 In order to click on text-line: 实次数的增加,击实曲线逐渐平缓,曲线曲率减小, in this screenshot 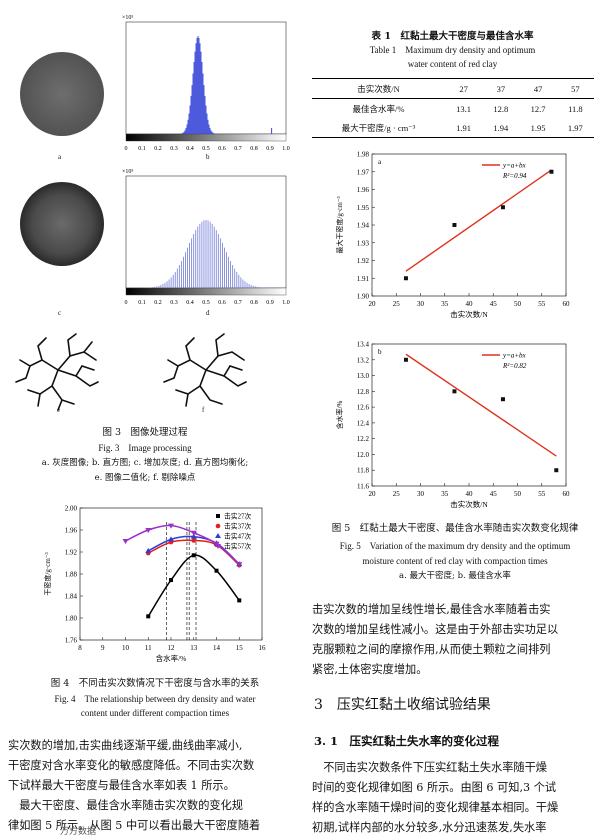, I will do `click(125, 745)`.